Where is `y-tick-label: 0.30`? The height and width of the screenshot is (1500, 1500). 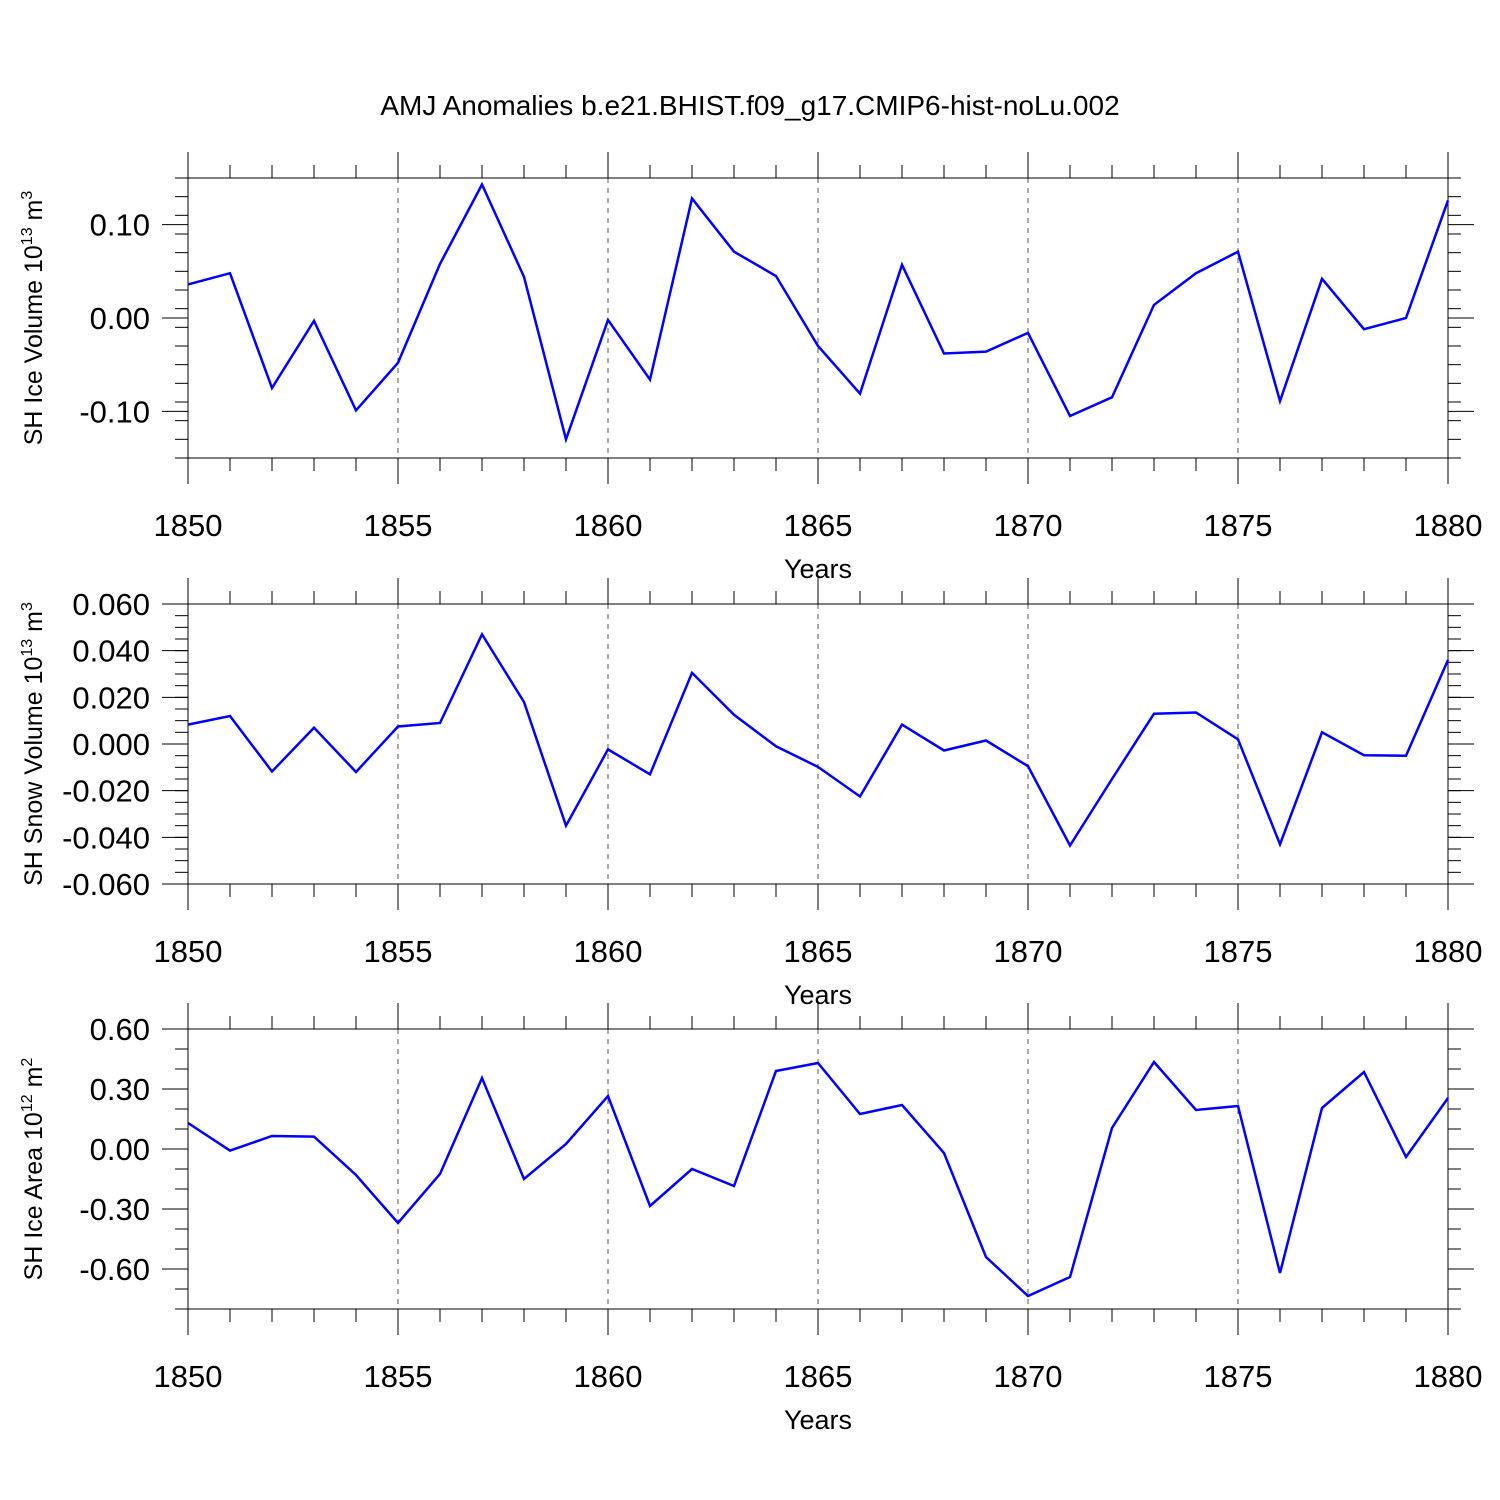 y-tick-label: 0.30 is located at coordinates (120, 1089).